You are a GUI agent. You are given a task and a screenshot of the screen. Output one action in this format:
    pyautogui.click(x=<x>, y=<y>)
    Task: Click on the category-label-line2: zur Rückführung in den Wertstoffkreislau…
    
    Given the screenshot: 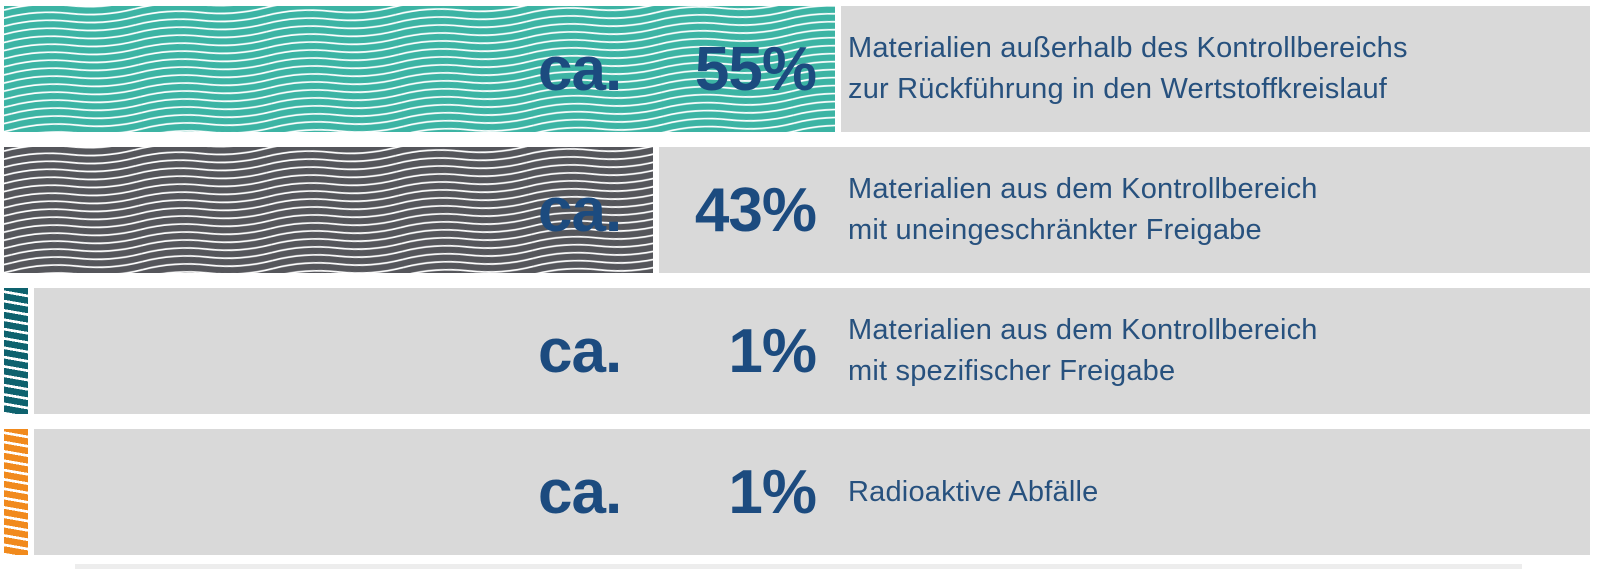 What is the action you would take?
    pyautogui.click(x=1118, y=89)
    